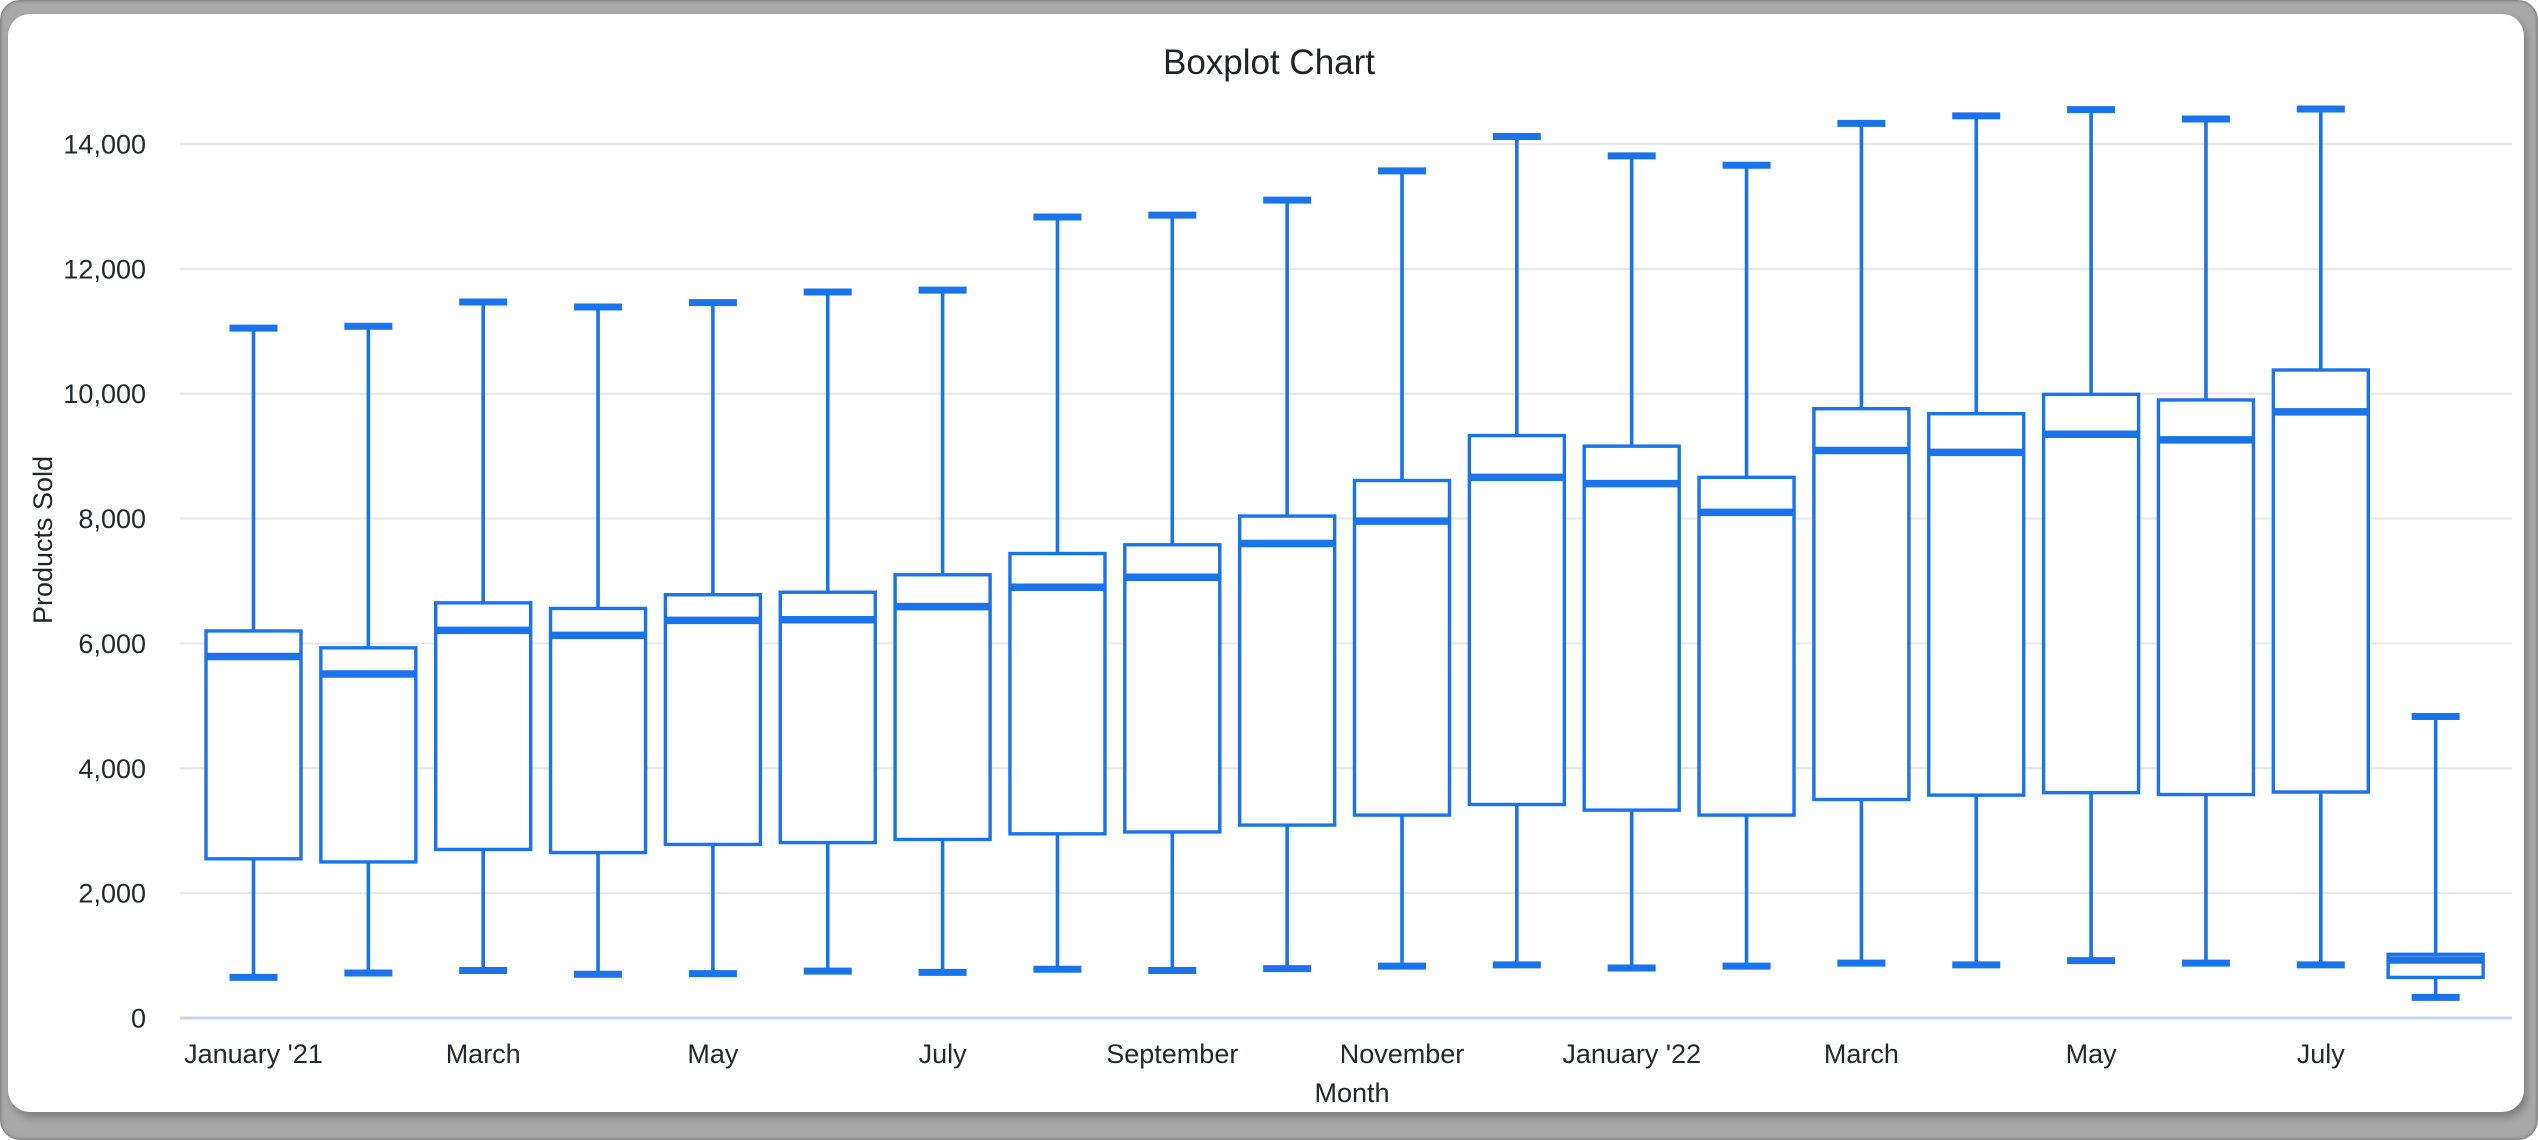 This screenshot has width=2538, height=1140. I want to click on boxplot-6-june, so click(827, 631).